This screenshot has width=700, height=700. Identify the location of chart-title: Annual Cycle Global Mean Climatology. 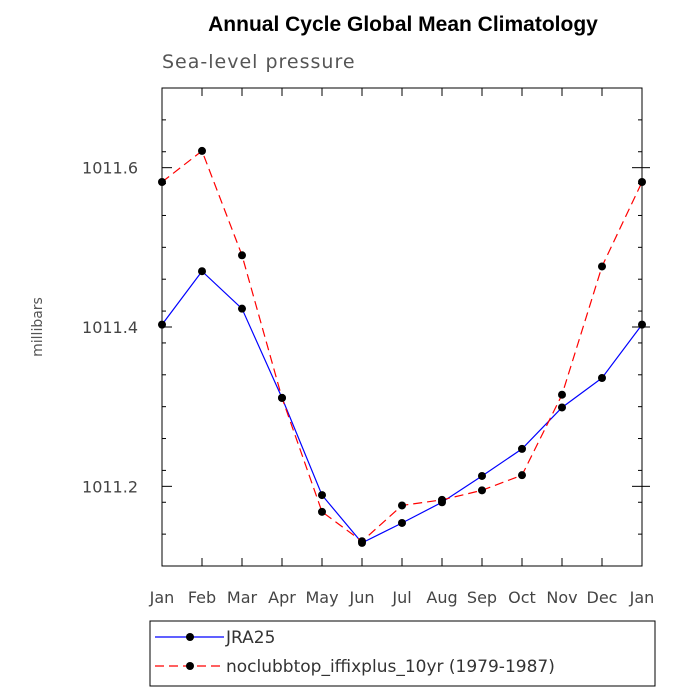
(403, 24).